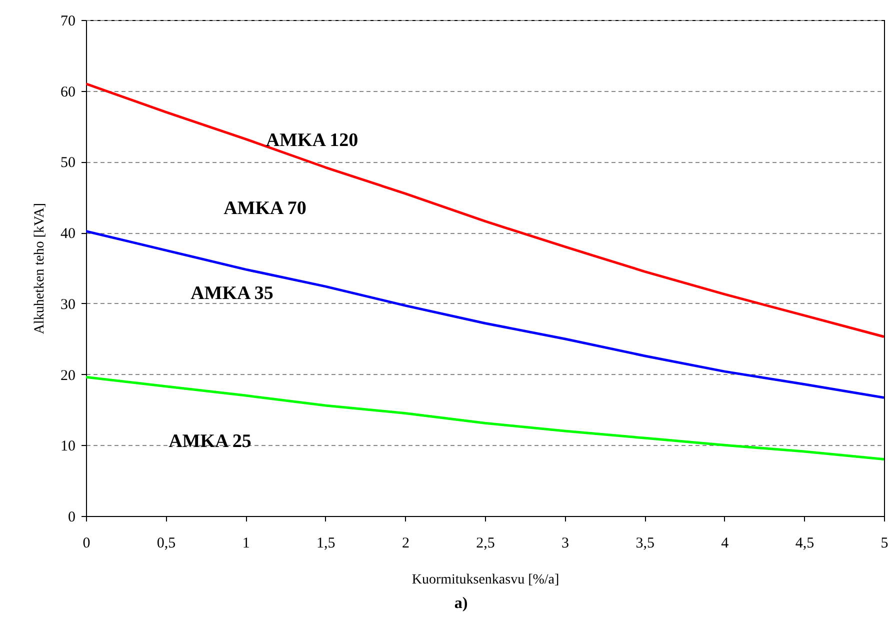  Describe the element at coordinates (406, 544) in the screenshot. I see `x-tick-label: 2` at that location.